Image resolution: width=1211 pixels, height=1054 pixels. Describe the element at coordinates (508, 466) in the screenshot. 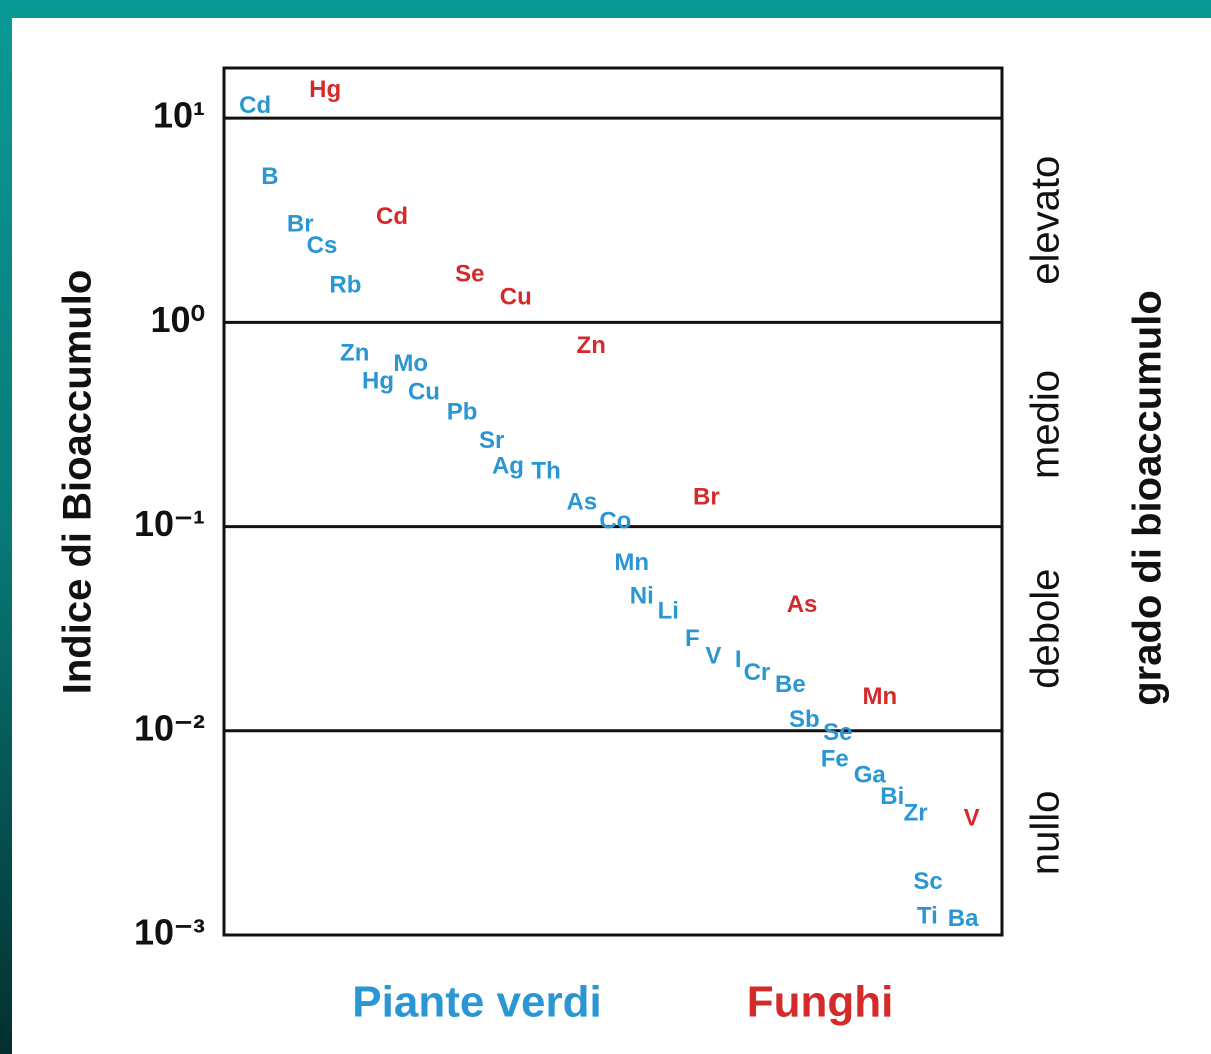

I see `point-label: Ag` at that location.